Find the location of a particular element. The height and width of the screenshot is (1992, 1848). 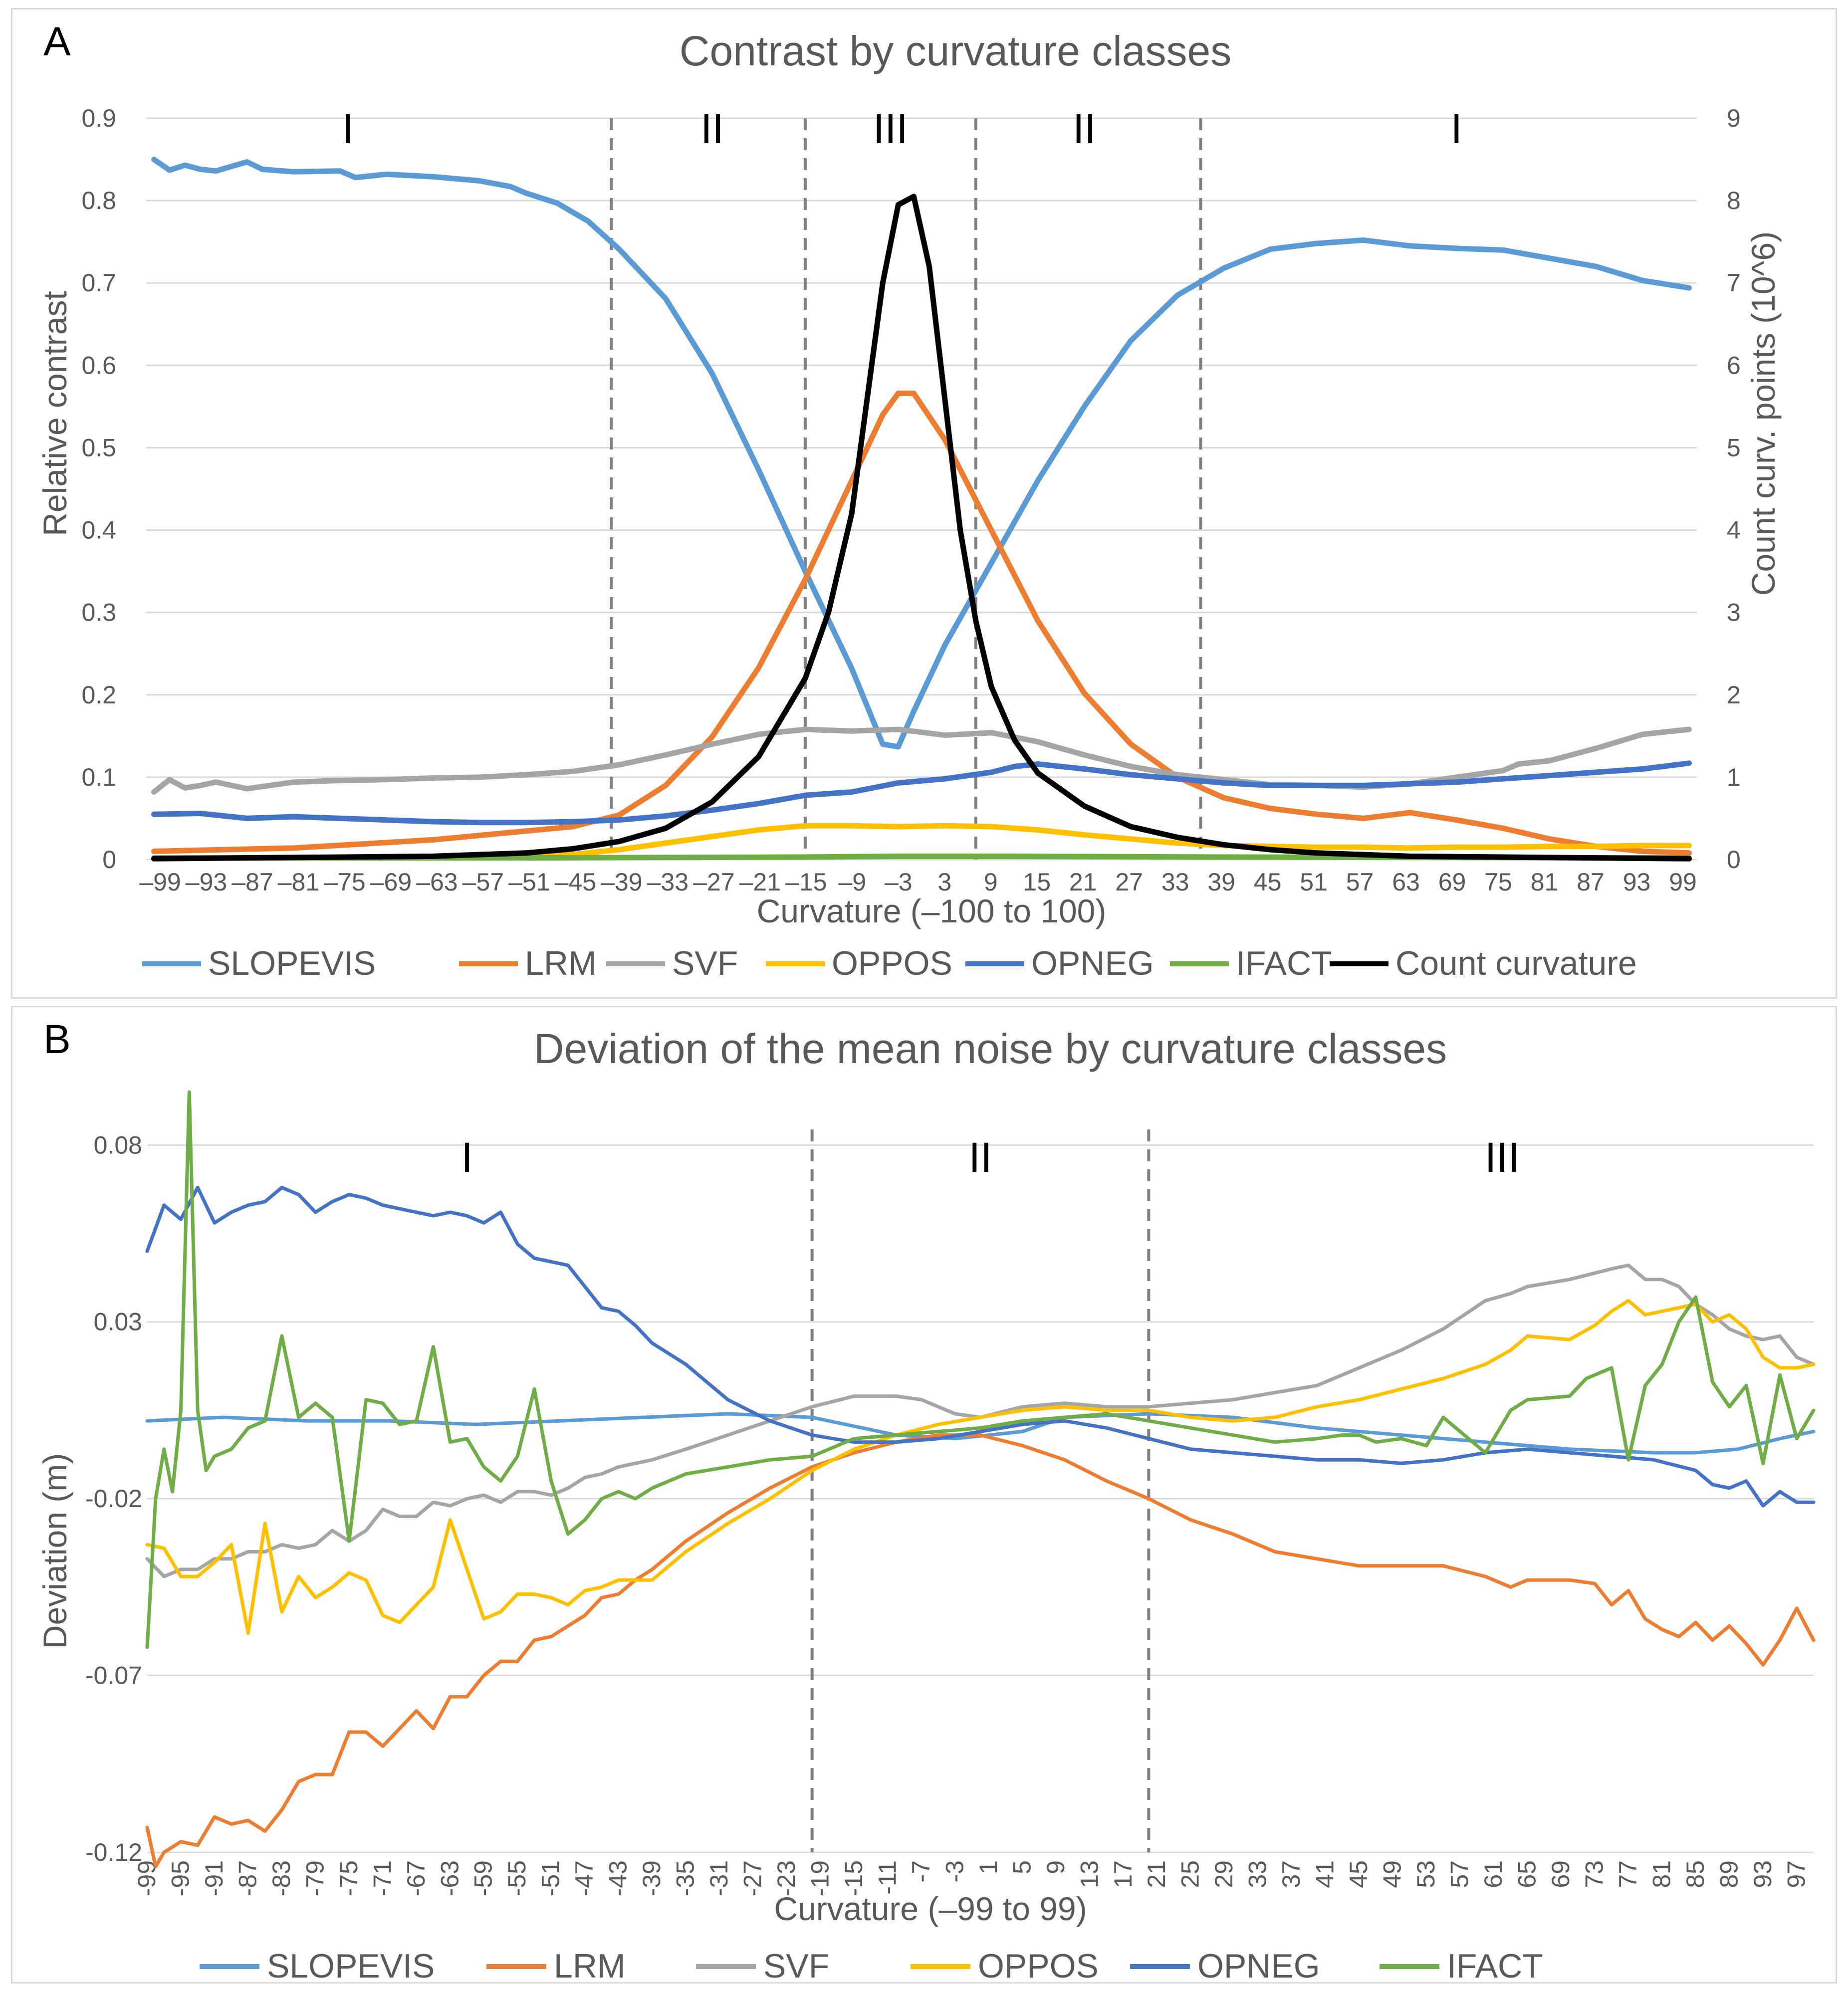

x-tick-b: -71 is located at coordinates (382, 1878).